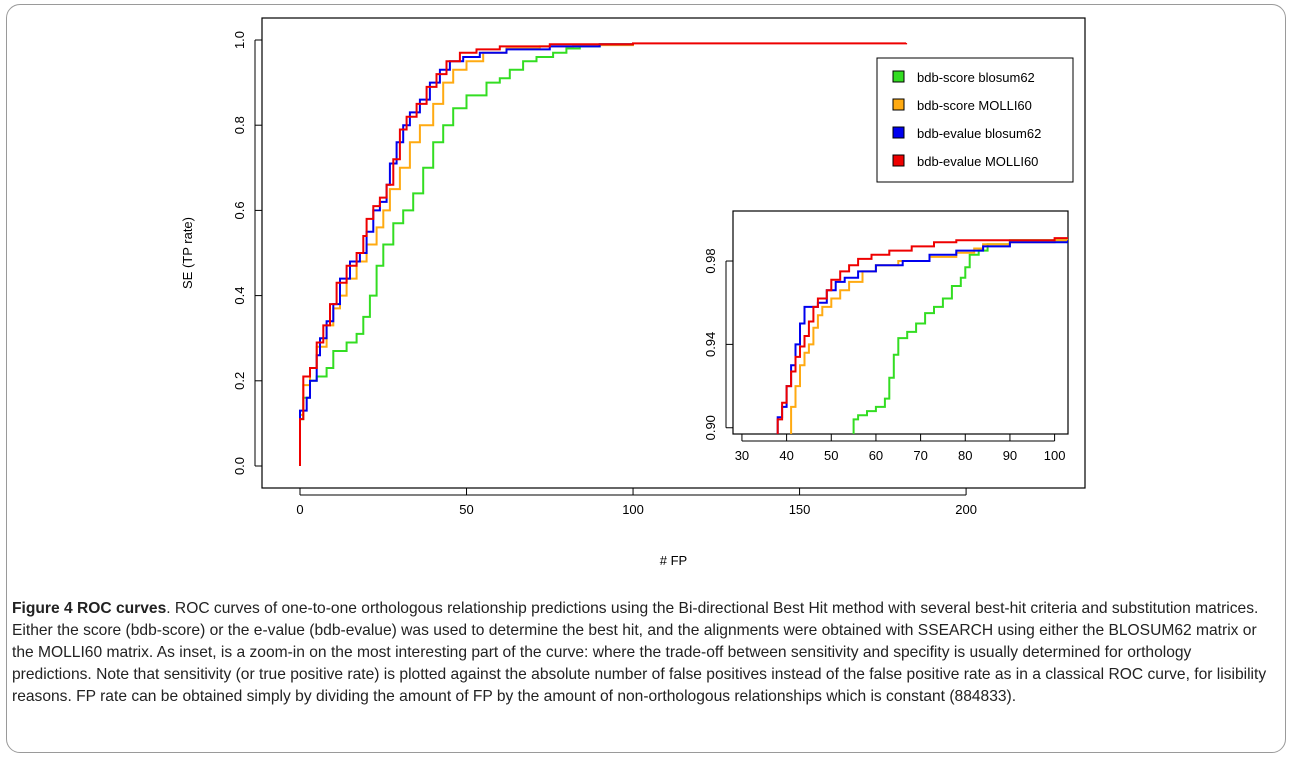 The width and height of the screenshot is (1292, 757). Describe the element at coordinates (831, 455) in the screenshot. I see `inset-x-tick-label: 50` at that location.